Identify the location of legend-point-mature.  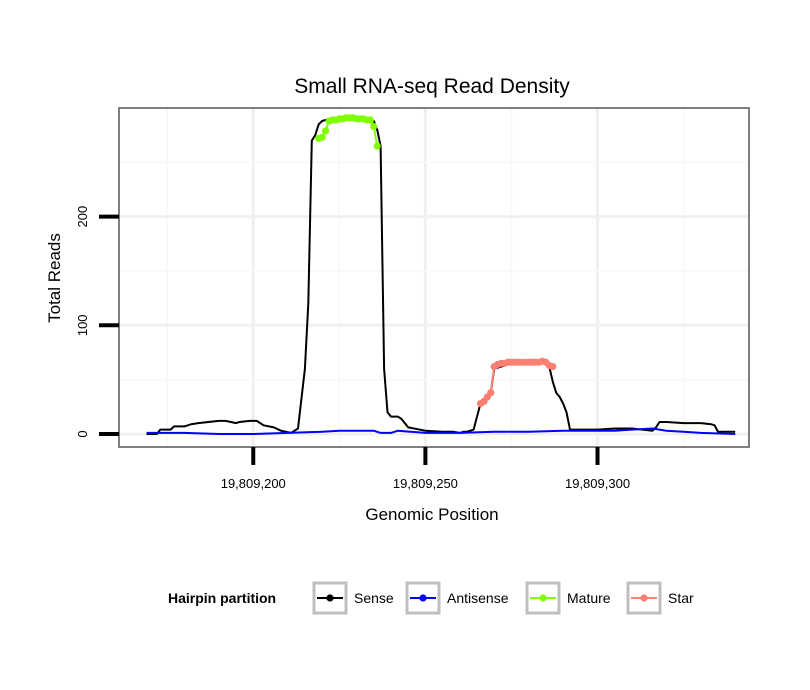
(543, 598).